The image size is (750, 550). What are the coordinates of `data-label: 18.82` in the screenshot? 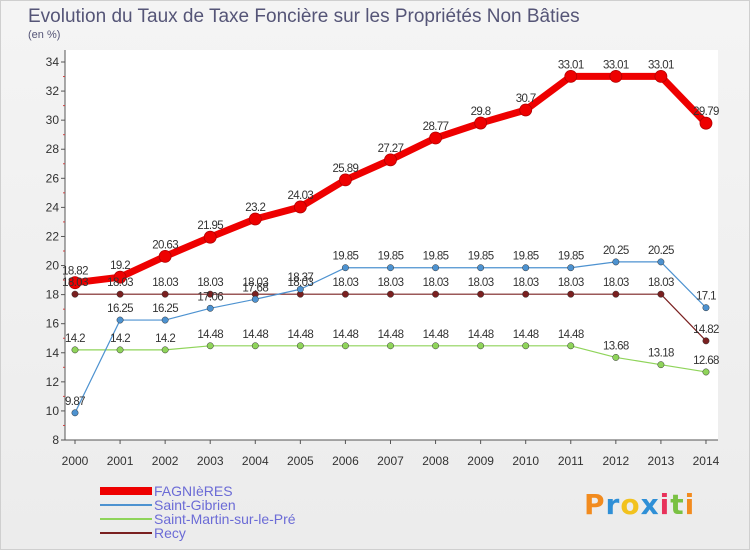 It's located at (75, 272).